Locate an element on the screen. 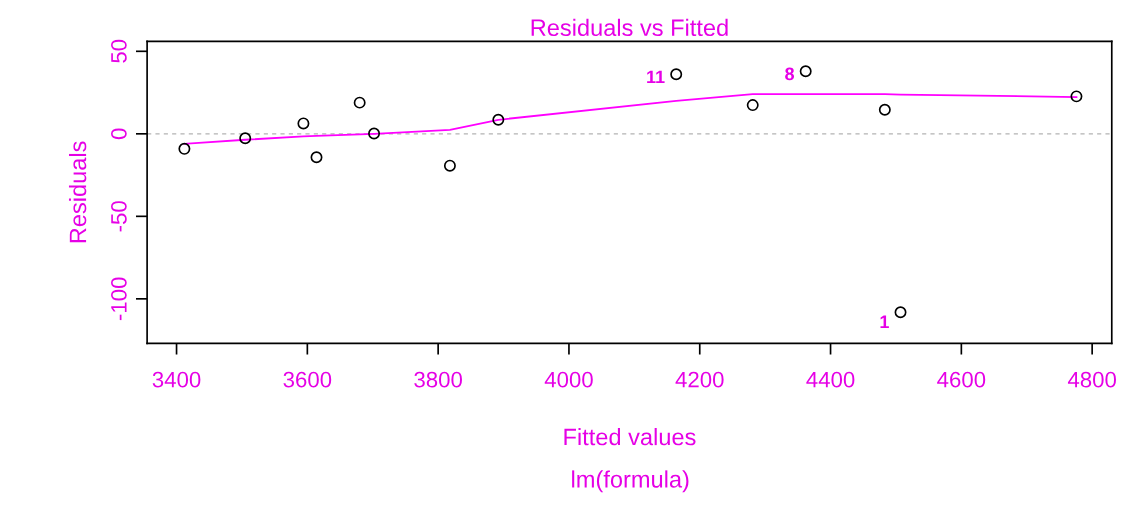  x-tick-label: 4600 is located at coordinates (961, 379).